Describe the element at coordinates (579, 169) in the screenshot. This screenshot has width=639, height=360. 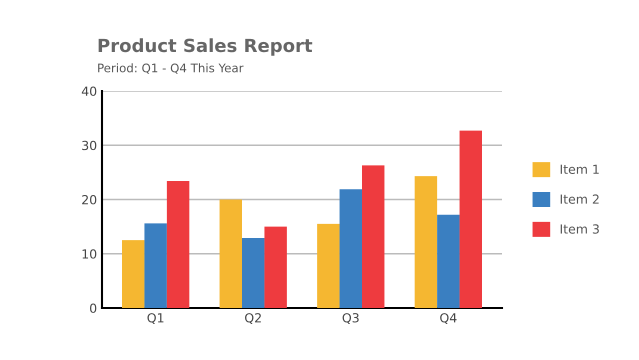
I see `legend-label: Item 1` at that location.